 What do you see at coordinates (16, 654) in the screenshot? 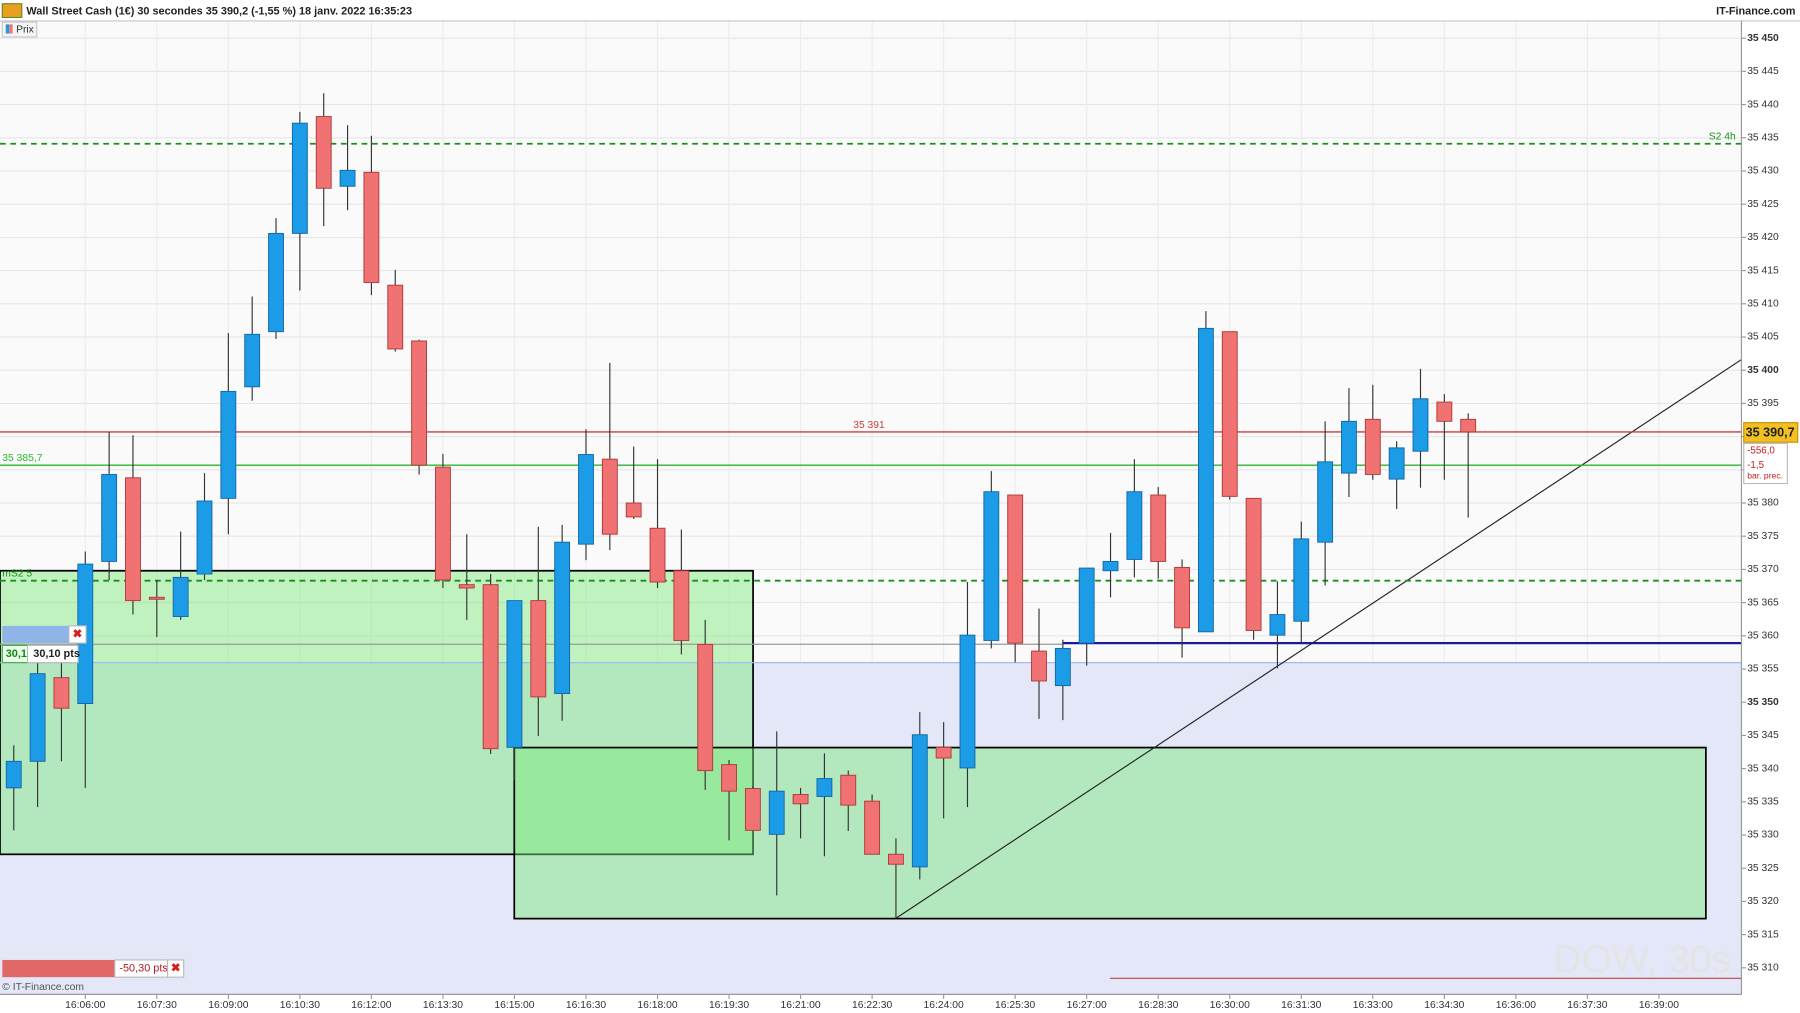
I see `order-qty: 30,1` at bounding box center [16, 654].